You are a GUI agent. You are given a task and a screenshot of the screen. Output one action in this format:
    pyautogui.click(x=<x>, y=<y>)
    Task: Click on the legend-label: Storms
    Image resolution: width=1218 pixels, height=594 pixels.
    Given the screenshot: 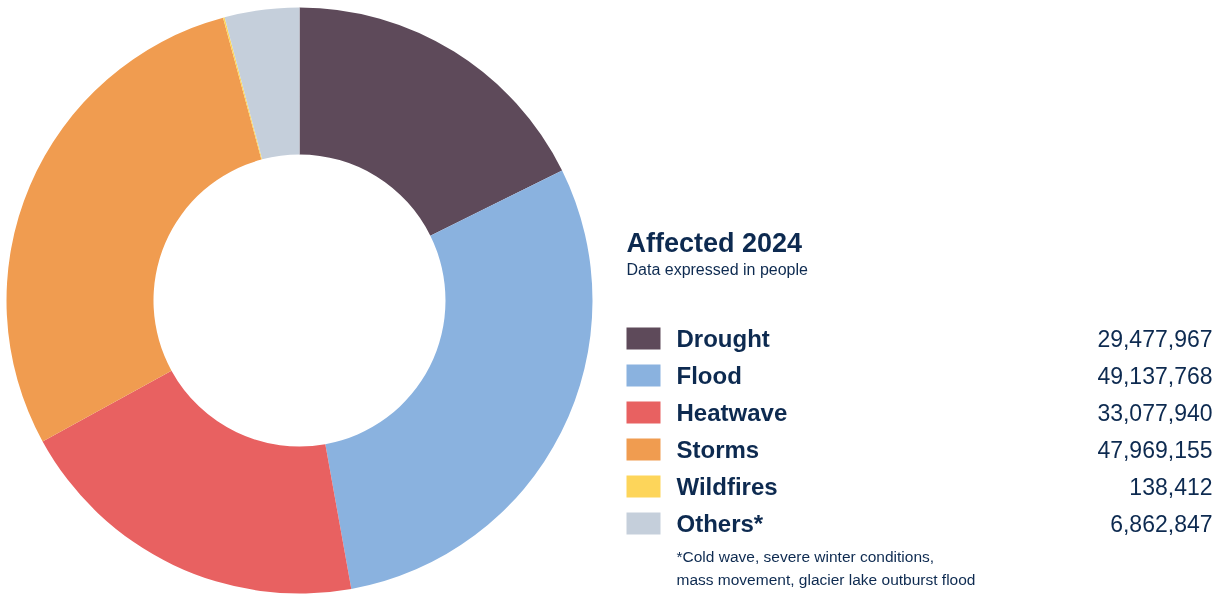 What is the action you would take?
    pyautogui.click(x=718, y=449)
    